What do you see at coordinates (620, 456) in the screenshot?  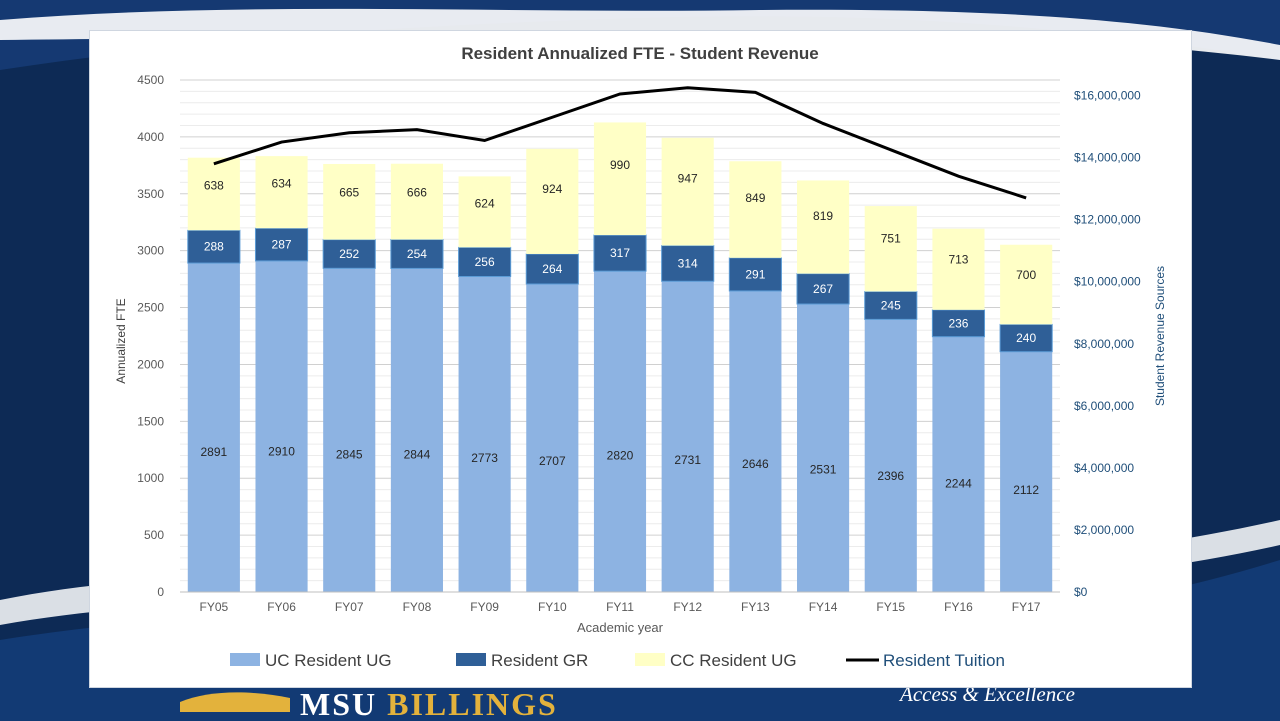 I see `data-label: 2820` at bounding box center [620, 456].